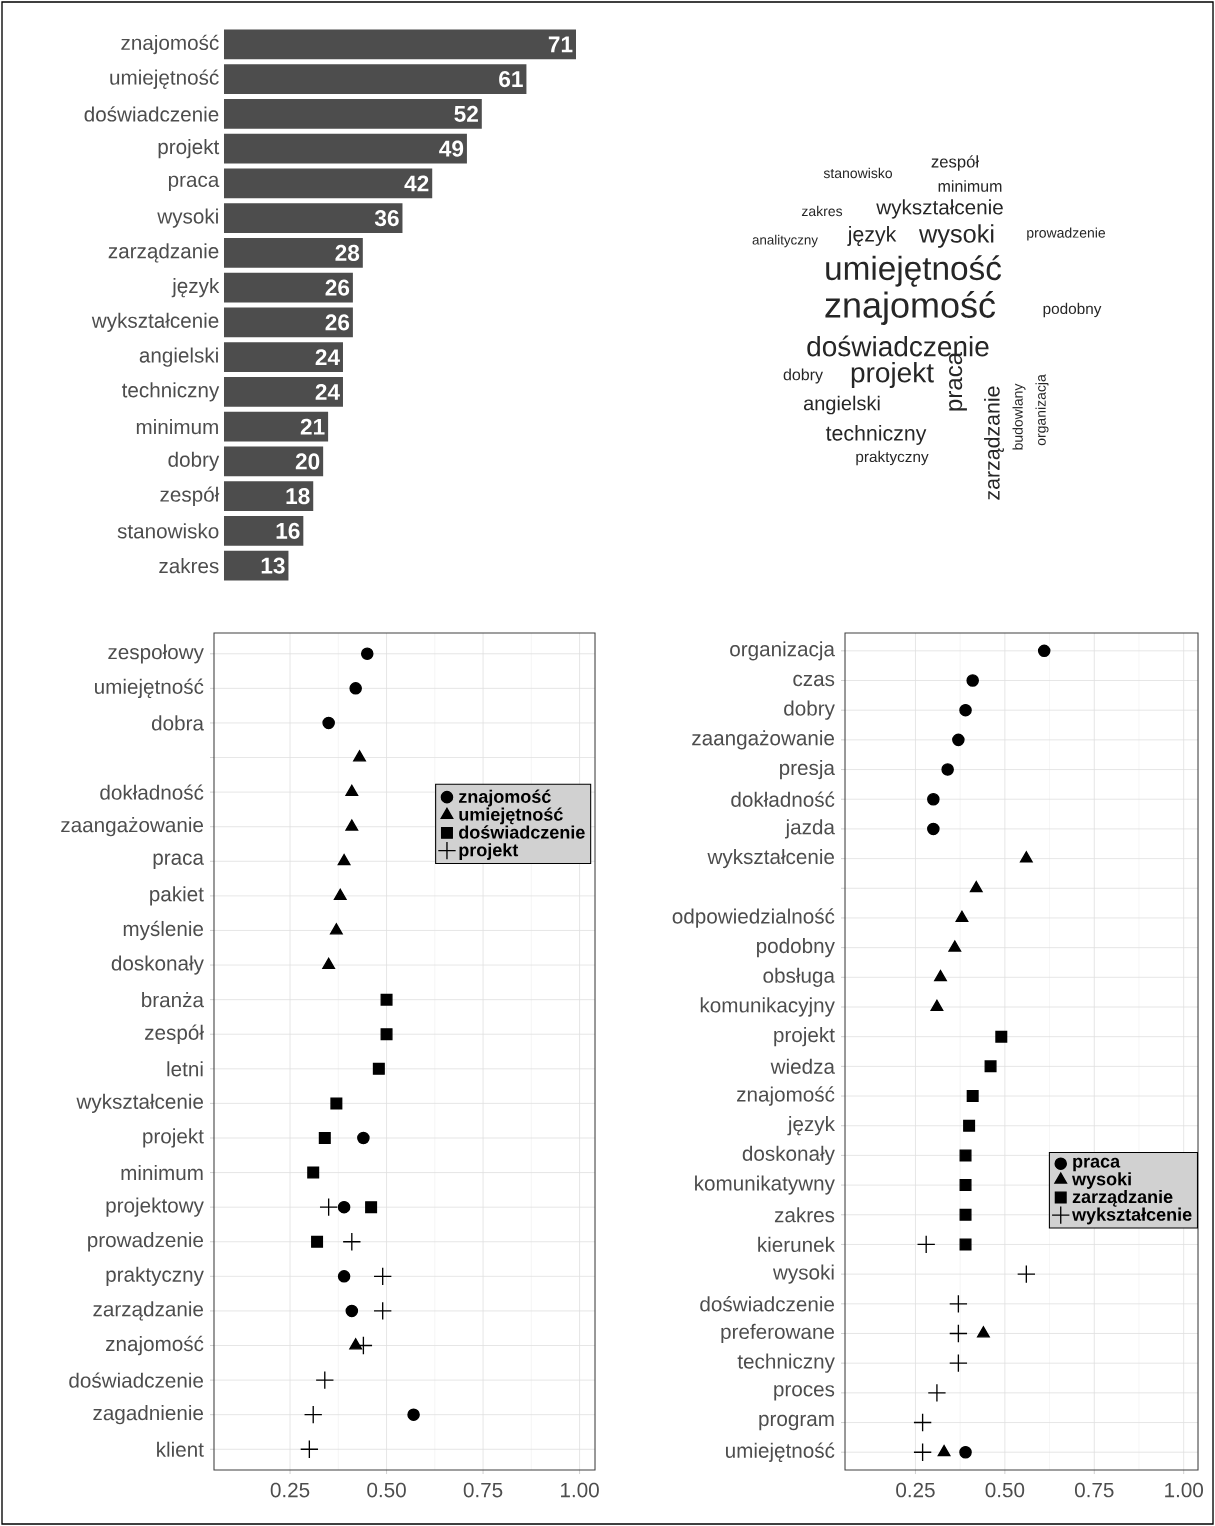 Image resolution: width=1215 pixels, height=1526 pixels. I want to click on category-label: angielski, so click(841, 405).